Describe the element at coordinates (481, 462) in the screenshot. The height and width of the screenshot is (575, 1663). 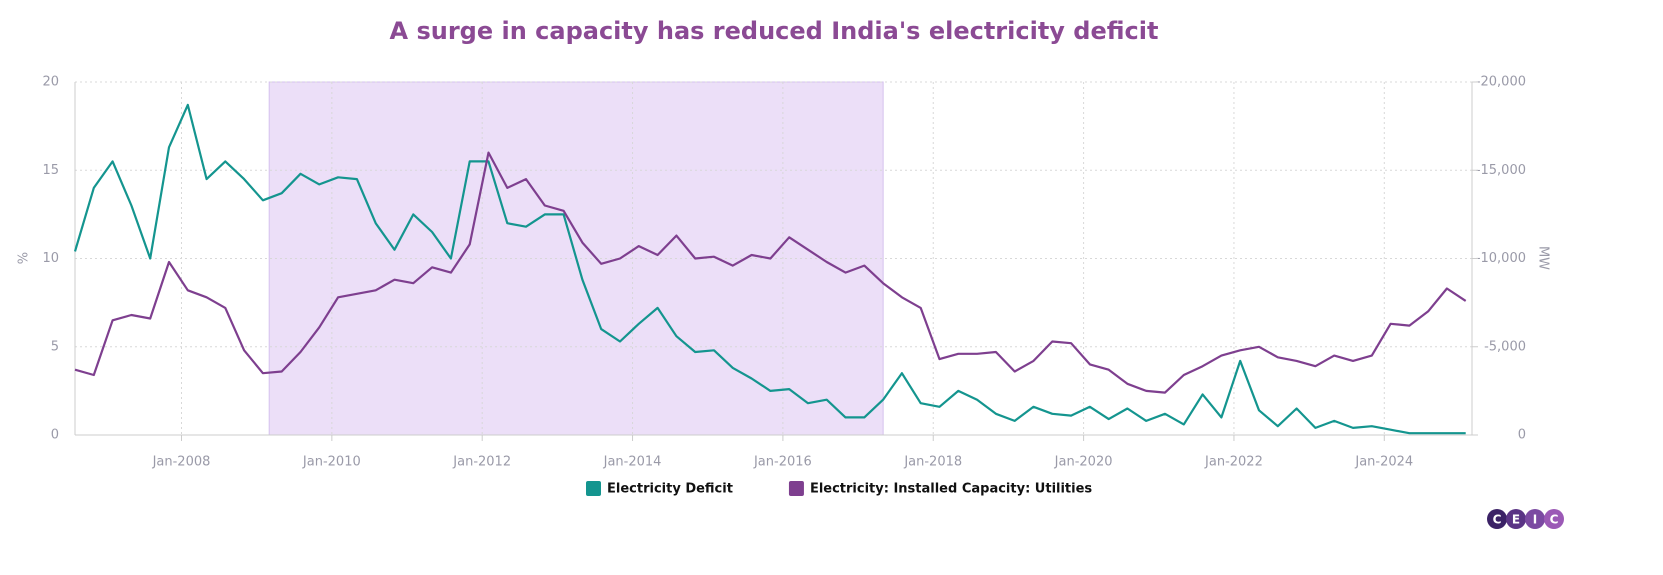
I see `x-tick-label: Jan-2012` at that location.